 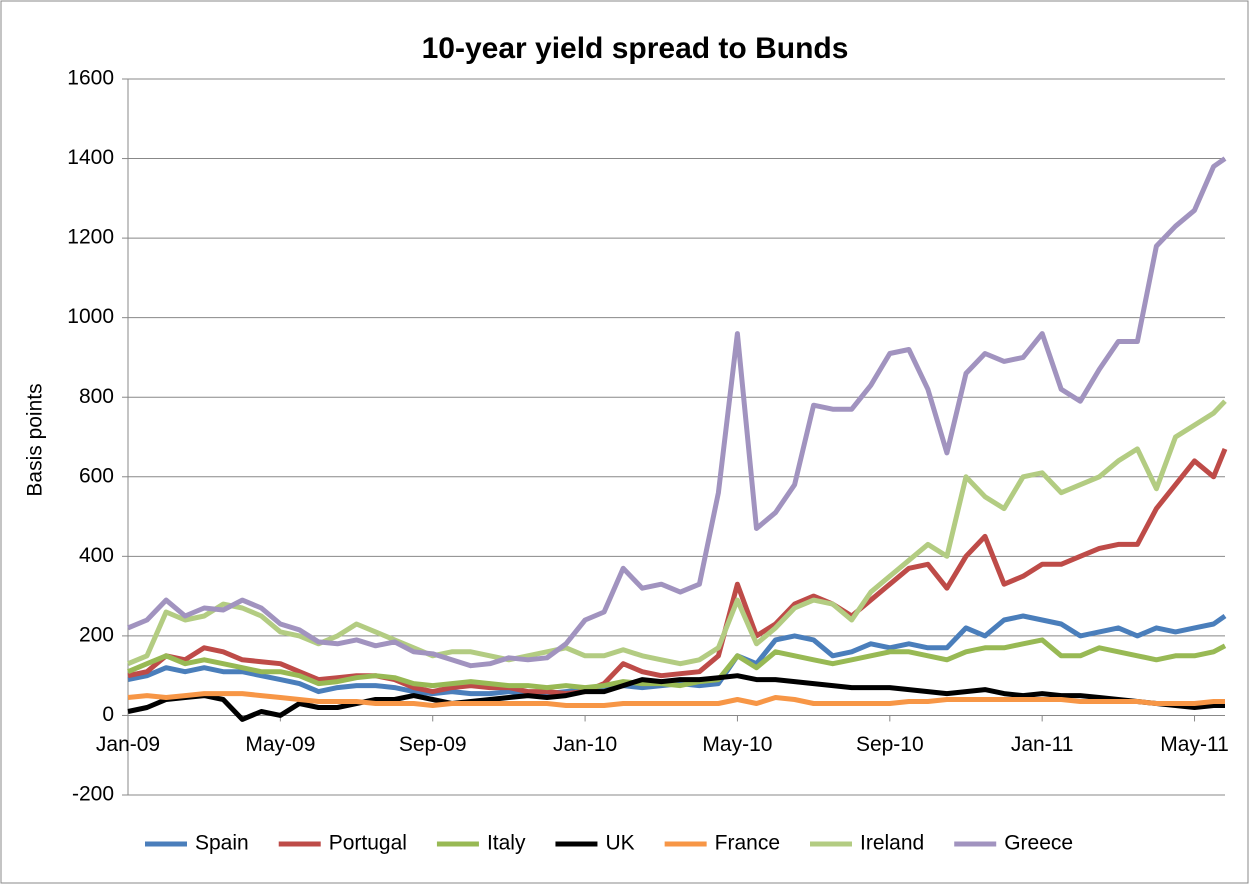 I want to click on legend-label: Ireland, so click(x=892, y=843).